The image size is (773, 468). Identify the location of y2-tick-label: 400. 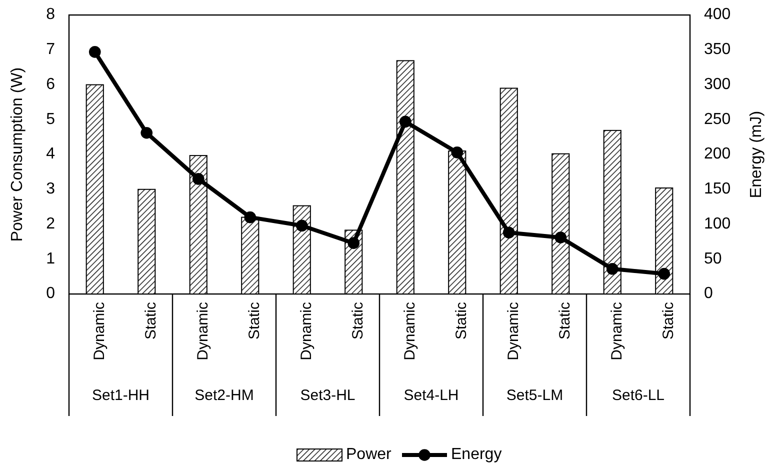
(717, 15).